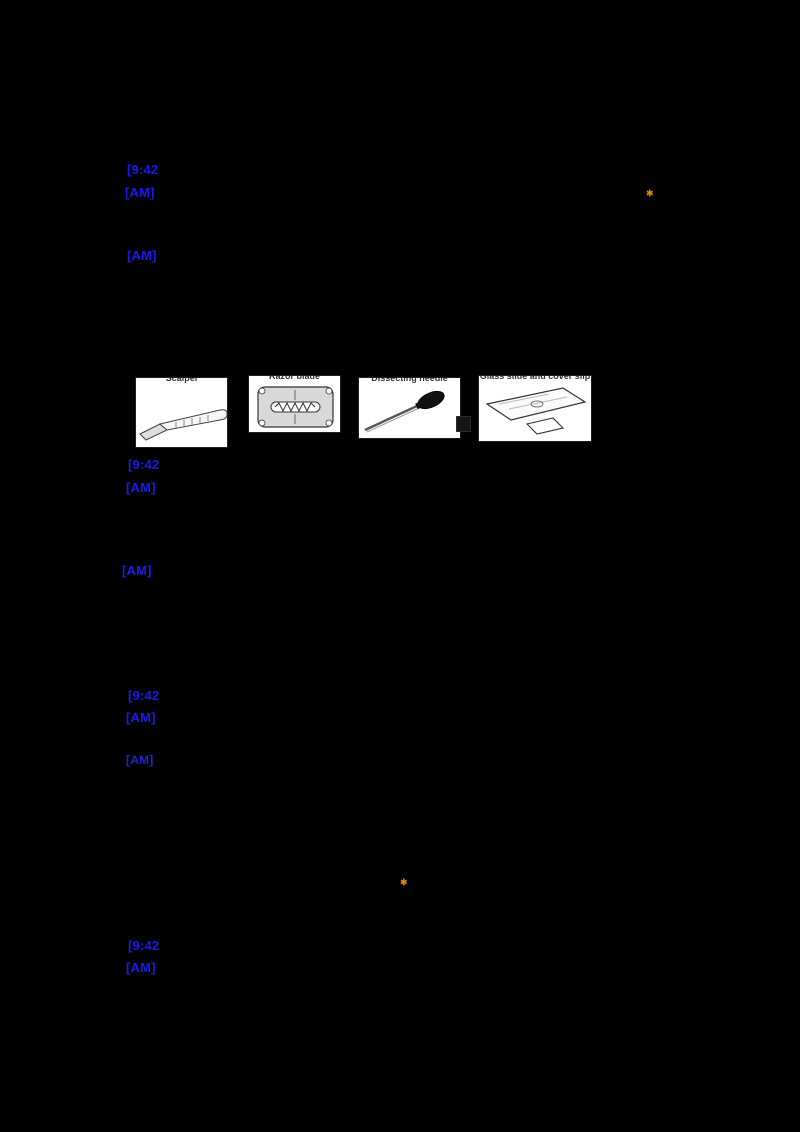 The image size is (800, 1132). I want to click on figure-scalpel: Scalpel, so click(181, 412).